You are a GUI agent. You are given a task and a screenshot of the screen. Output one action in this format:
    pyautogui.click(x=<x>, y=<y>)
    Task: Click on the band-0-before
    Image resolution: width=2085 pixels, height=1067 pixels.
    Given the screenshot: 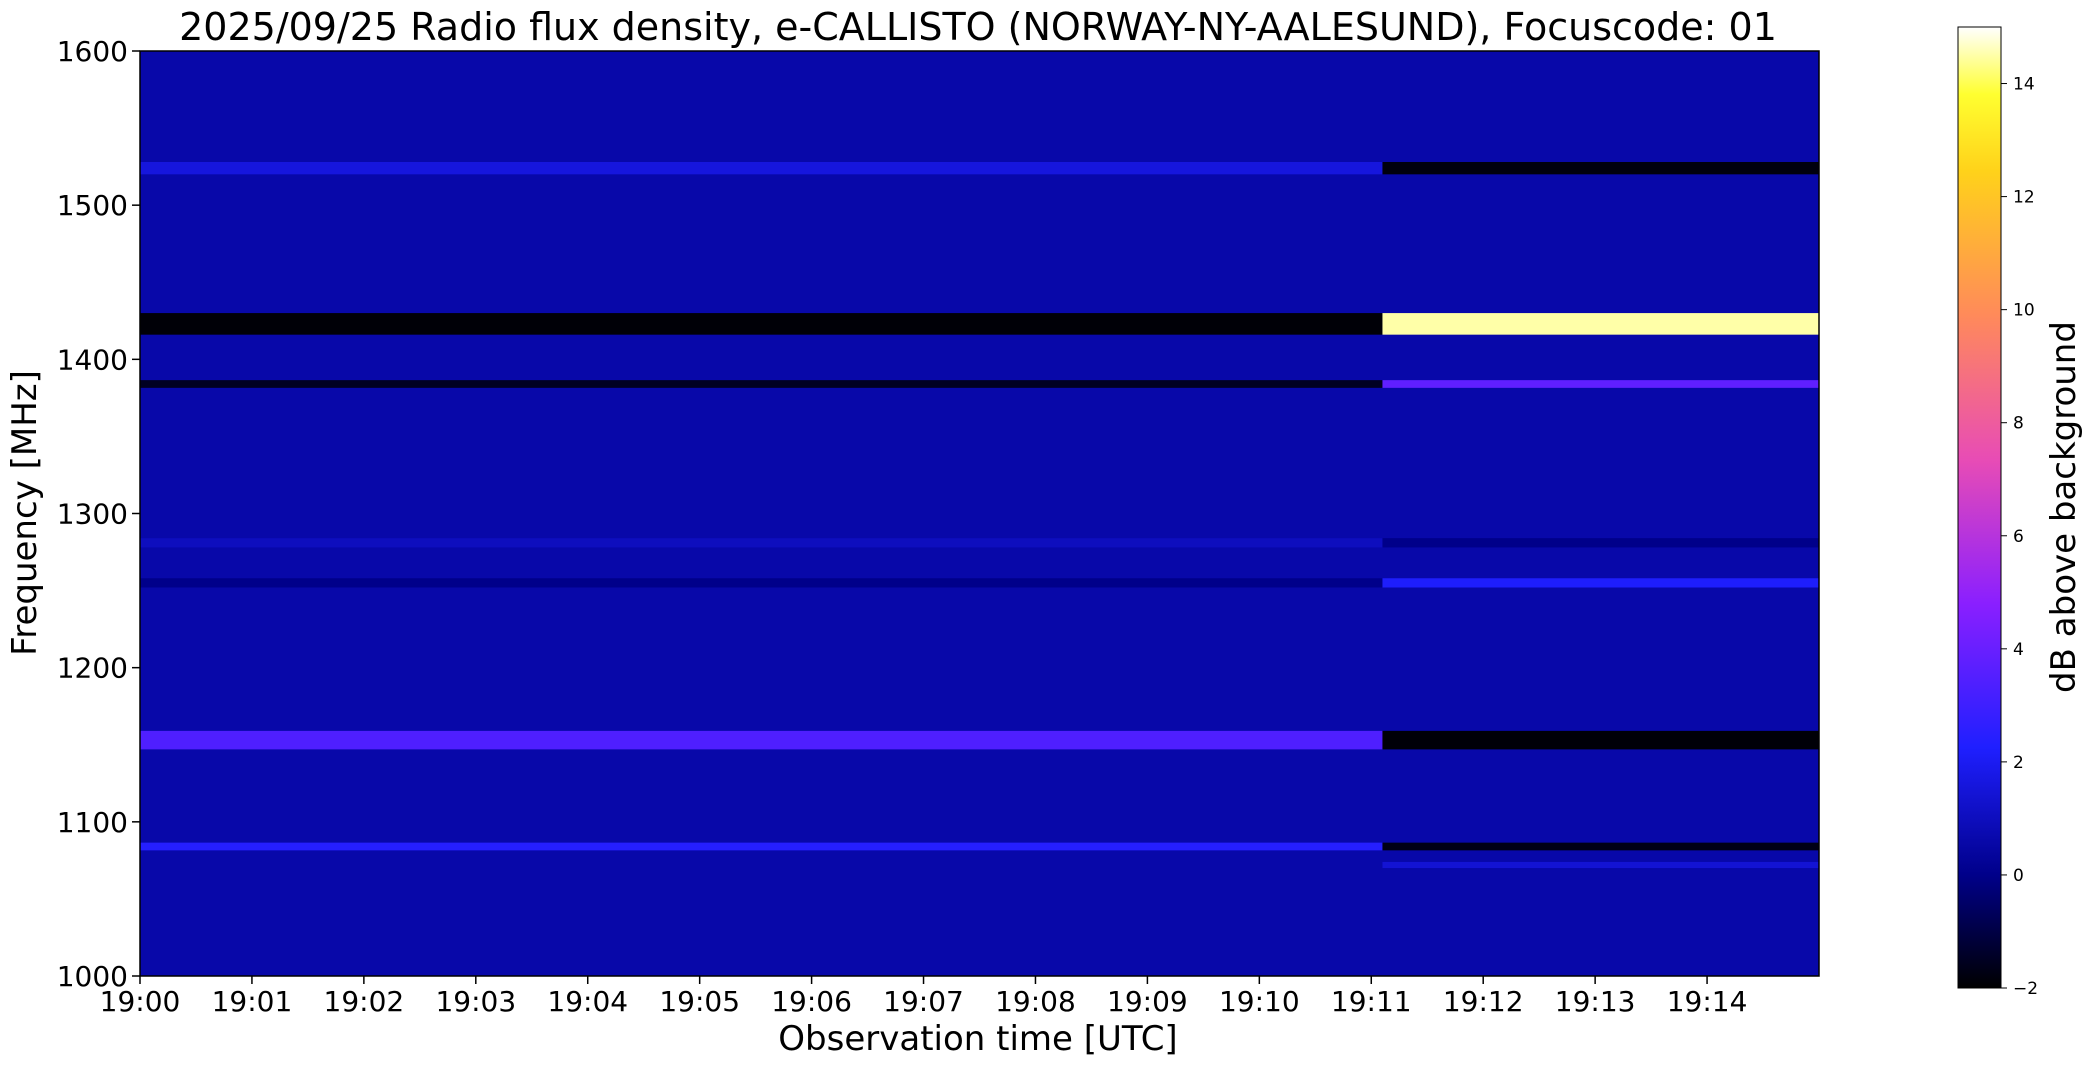 What is the action you would take?
    pyautogui.click(x=761, y=168)
    